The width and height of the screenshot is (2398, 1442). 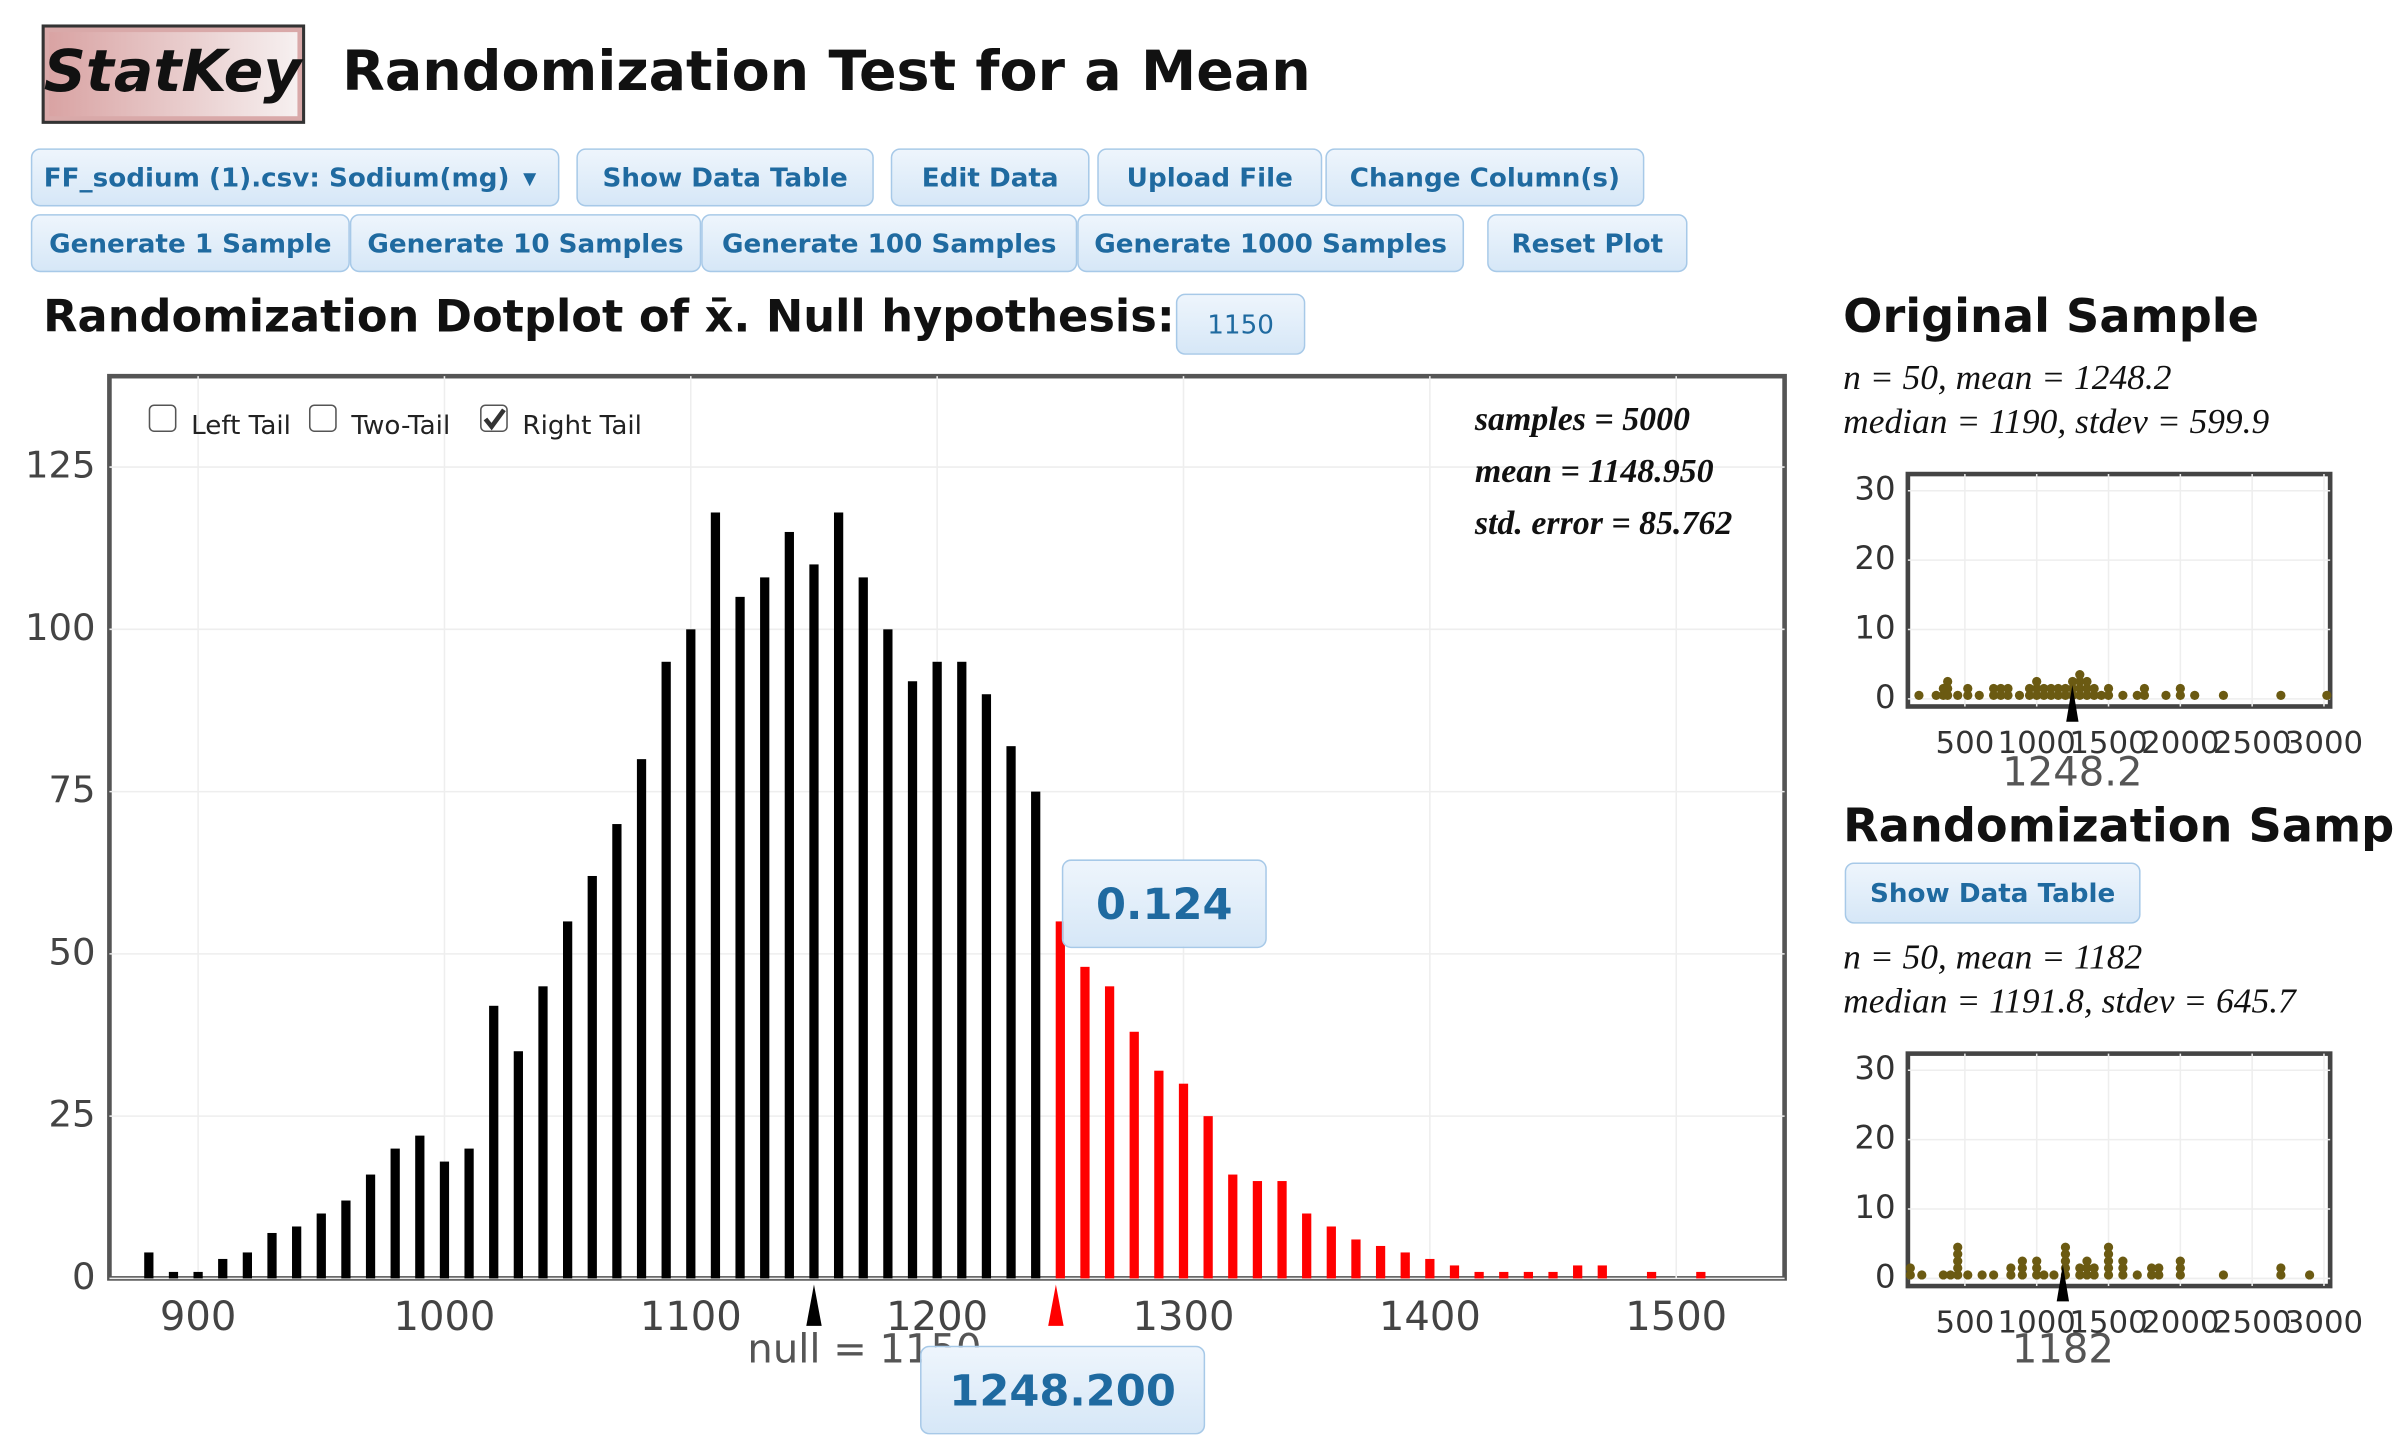 What do you see at coordinates (1485, 177) in the screenshot?
I see `toolbar-button: Change Column(s)` at bounding box center [1485, 177].